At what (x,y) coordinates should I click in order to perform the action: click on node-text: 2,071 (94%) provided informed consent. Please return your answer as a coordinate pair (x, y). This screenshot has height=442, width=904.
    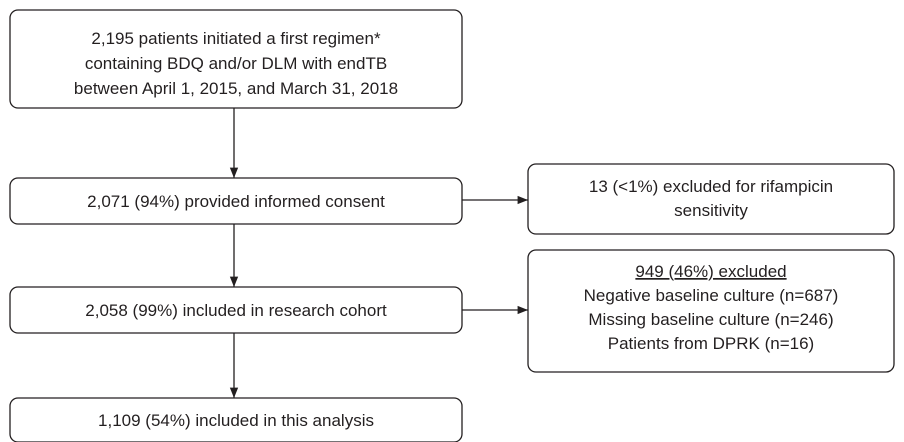
    Looking at the image, I should click on (236, 201).